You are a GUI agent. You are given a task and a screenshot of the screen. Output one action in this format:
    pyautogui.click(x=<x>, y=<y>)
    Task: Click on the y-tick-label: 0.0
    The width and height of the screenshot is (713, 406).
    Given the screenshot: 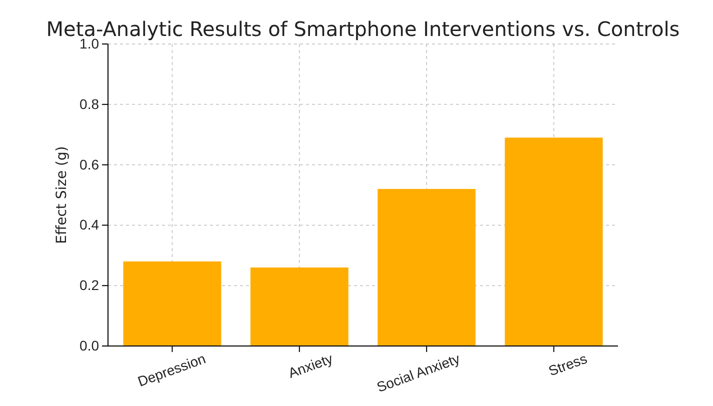 What is the action you would take?
    pyautogui.click(x=90, y=345)
    